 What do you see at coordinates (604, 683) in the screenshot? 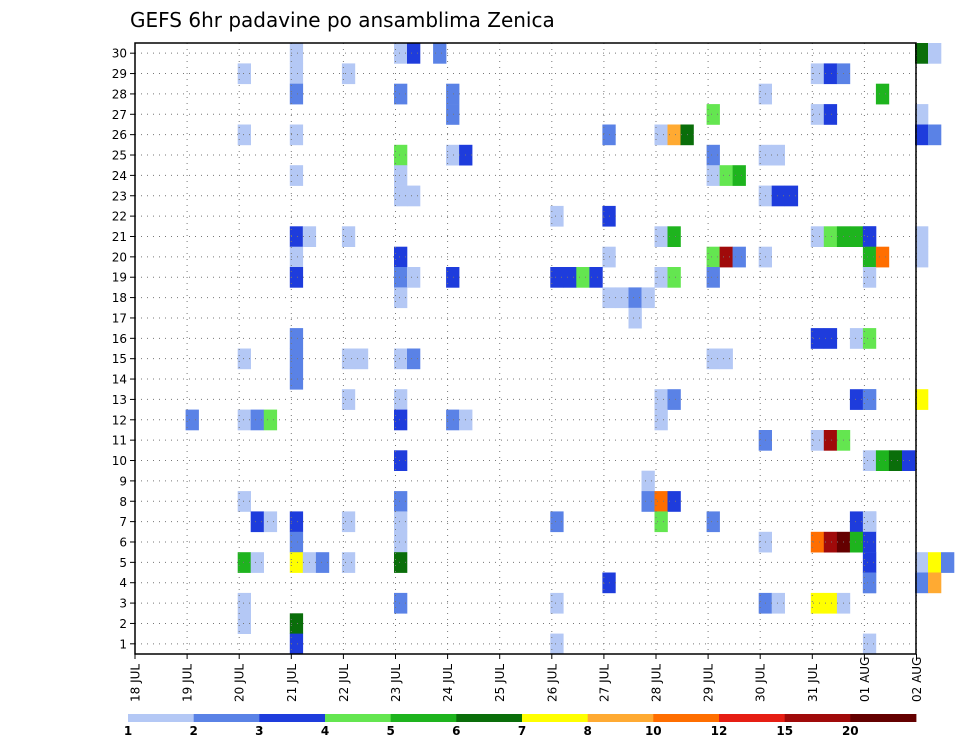
I see `x-tick-label: 27 JUL` at bounding box center [604, 683].